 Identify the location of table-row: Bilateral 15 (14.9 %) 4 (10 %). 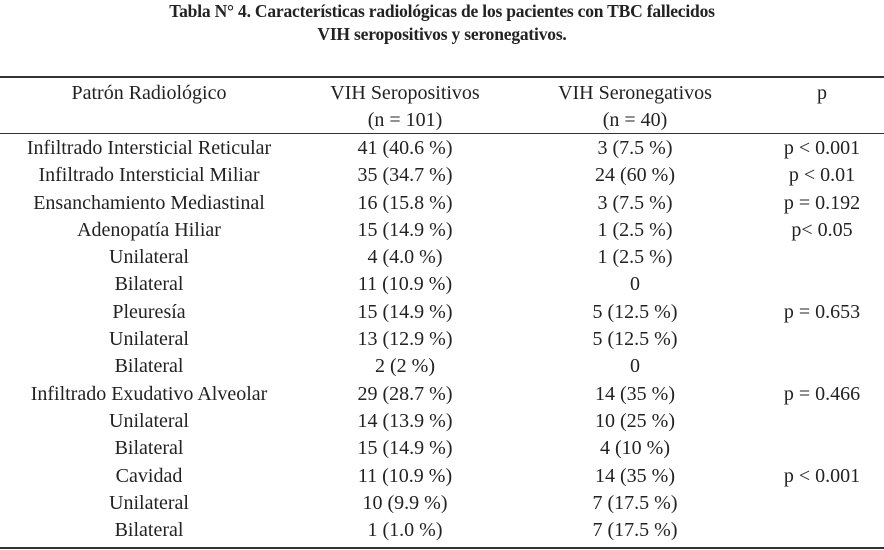
(442, 448).